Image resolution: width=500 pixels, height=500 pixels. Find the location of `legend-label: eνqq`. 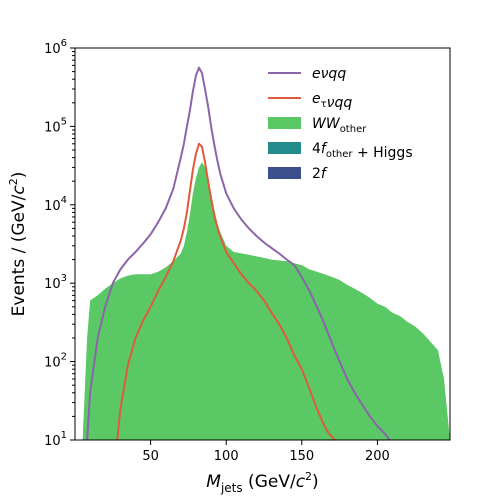

legend-label: eνqq is located at coordinates (329, 74).